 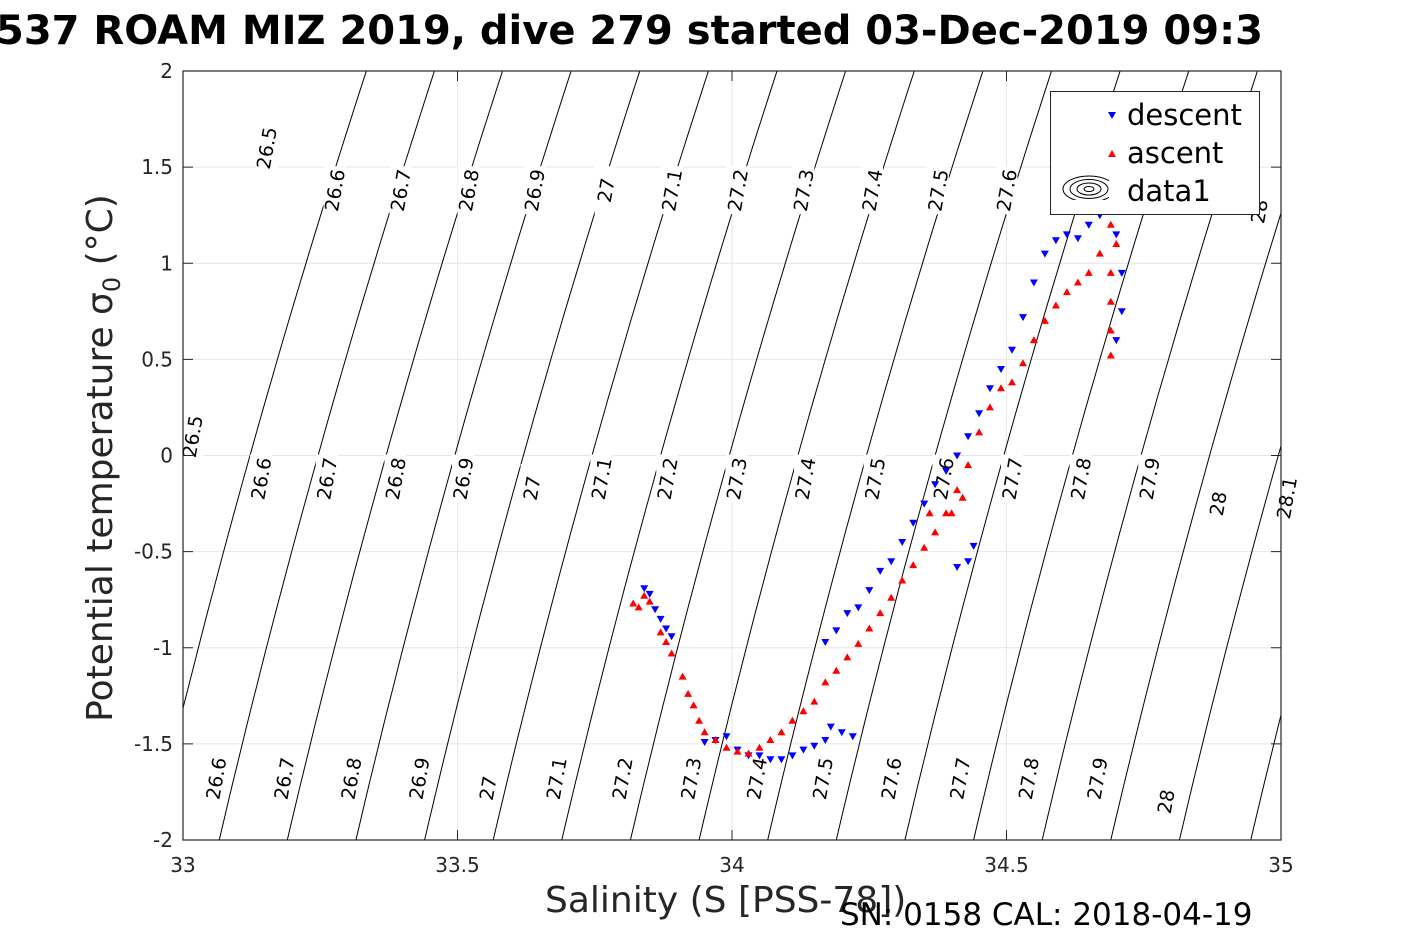 What do you see at coordinates (100, 518) in the screenshot?
I see `y-axis-label-main: Potential temperature` at bounding box center [100, 518].